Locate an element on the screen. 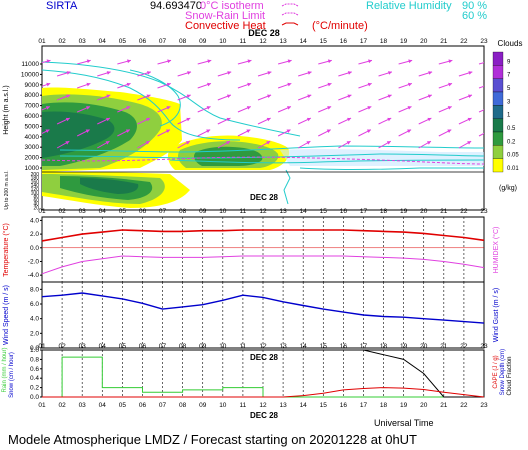  low-height-tick-label: 40 is located at coordinates (36, 205).